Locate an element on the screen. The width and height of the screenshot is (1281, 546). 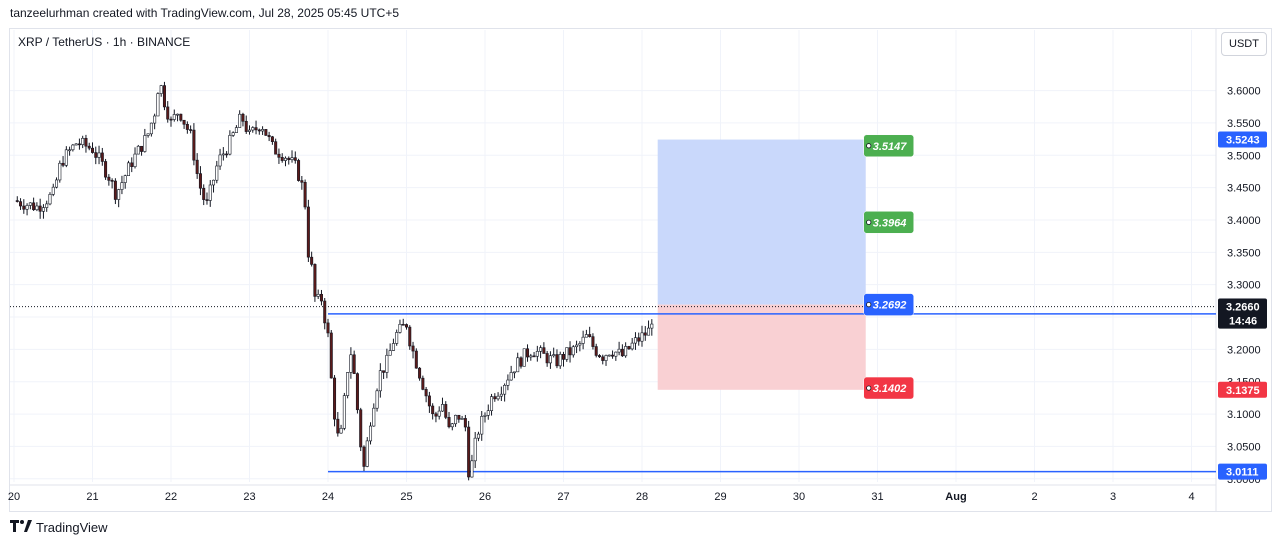
position-handle is located at coordinates (869, 222).